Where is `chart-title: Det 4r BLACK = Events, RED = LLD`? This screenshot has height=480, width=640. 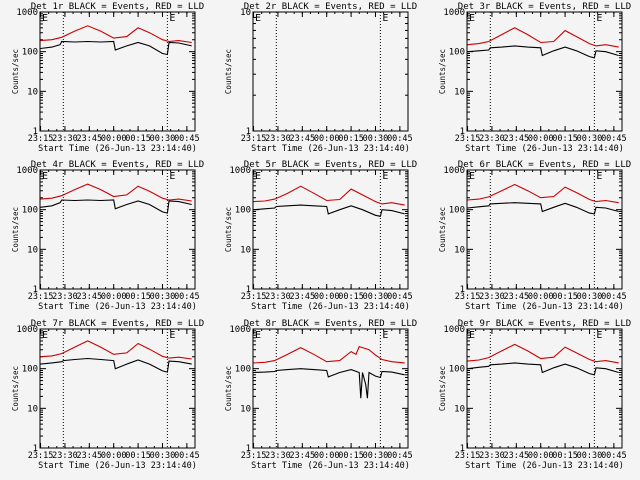
chart-title: Det 4r BLACK = Events, RED = LLD is located at coordinates (117, 165).